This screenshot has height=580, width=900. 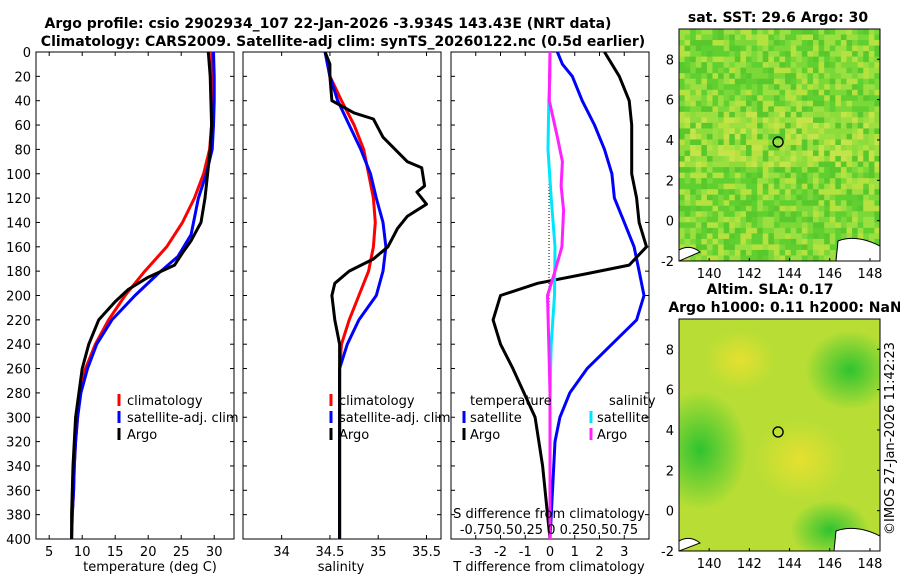 What do you see at coordinates (18, 272) in the screenshot?
I see `depth-tick-label: 180` at bounding box center [18, 272].